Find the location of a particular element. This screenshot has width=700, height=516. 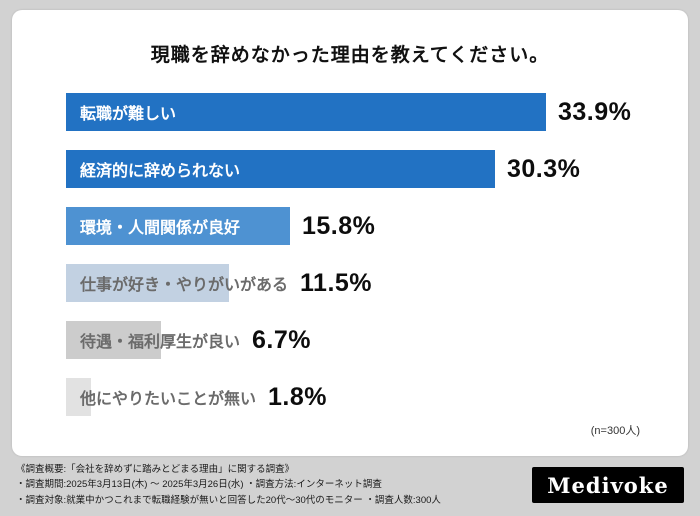

survey-note-line1: 《調査概要:「会社を辞めずに踏みとどまる理由」に関する調査》 is located at coordinates (155, 470).